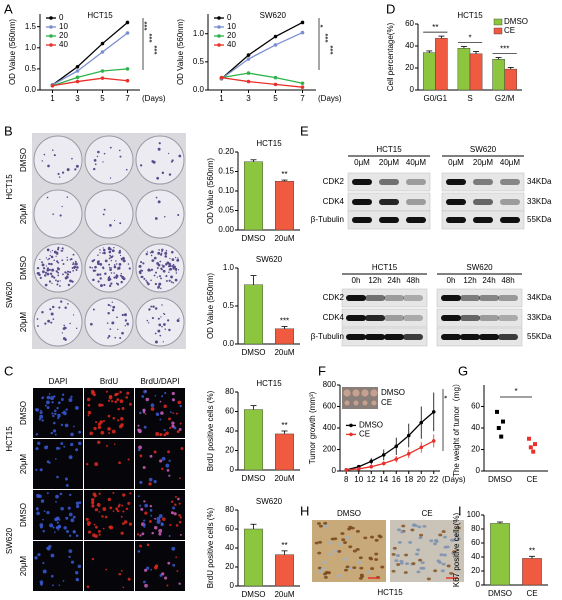  I want to click on panel-letter: E, so click(304, 130).